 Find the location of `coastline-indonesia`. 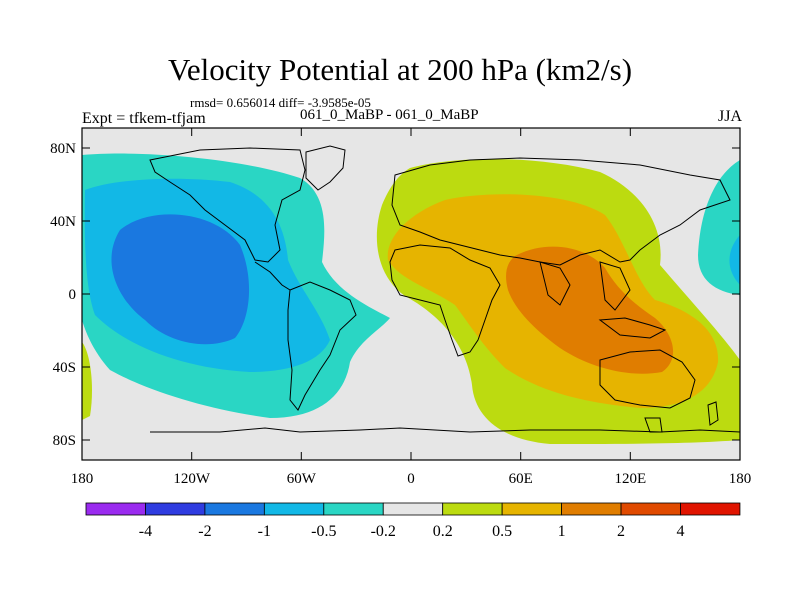

coastline-indonesia is located at coordinates (632, 328).